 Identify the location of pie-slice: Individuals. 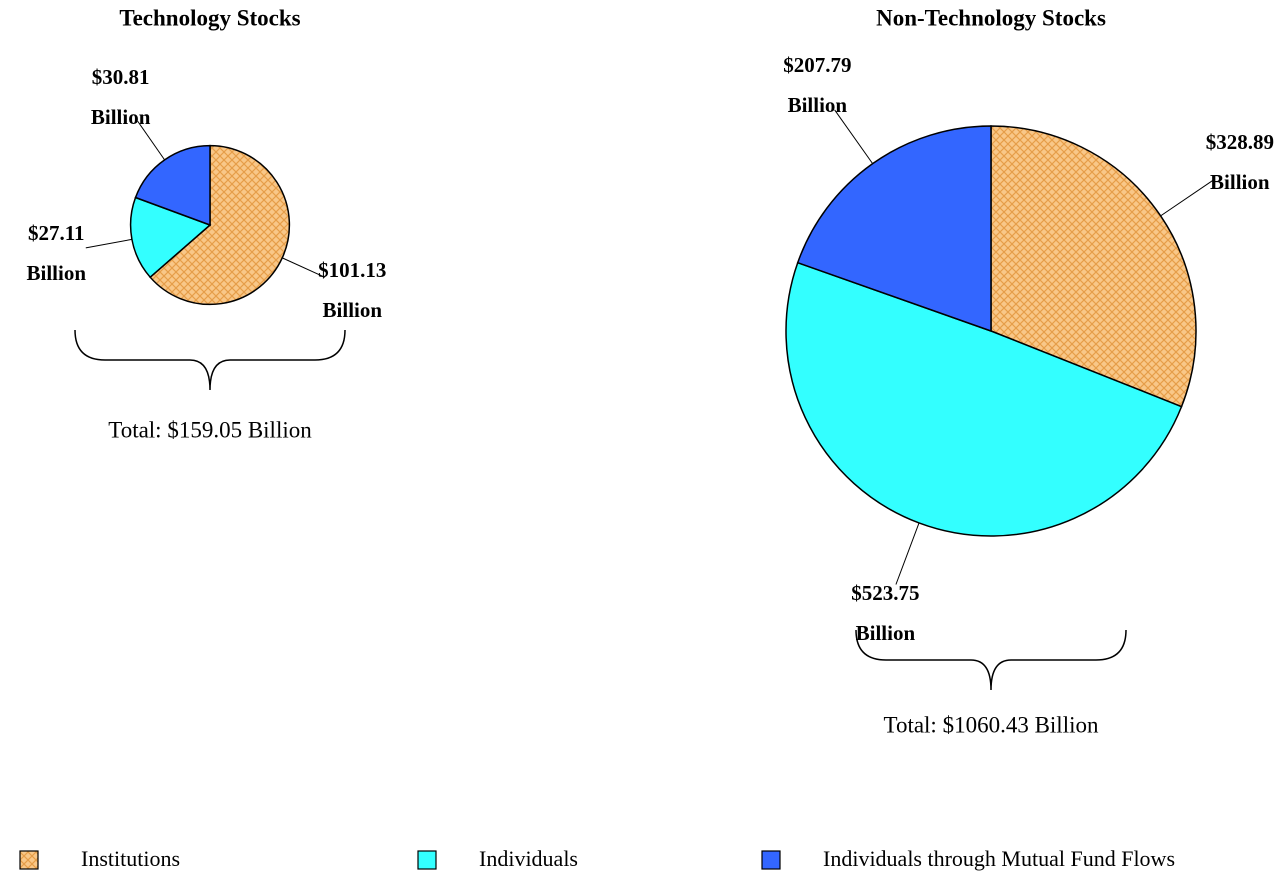
(984, 399).